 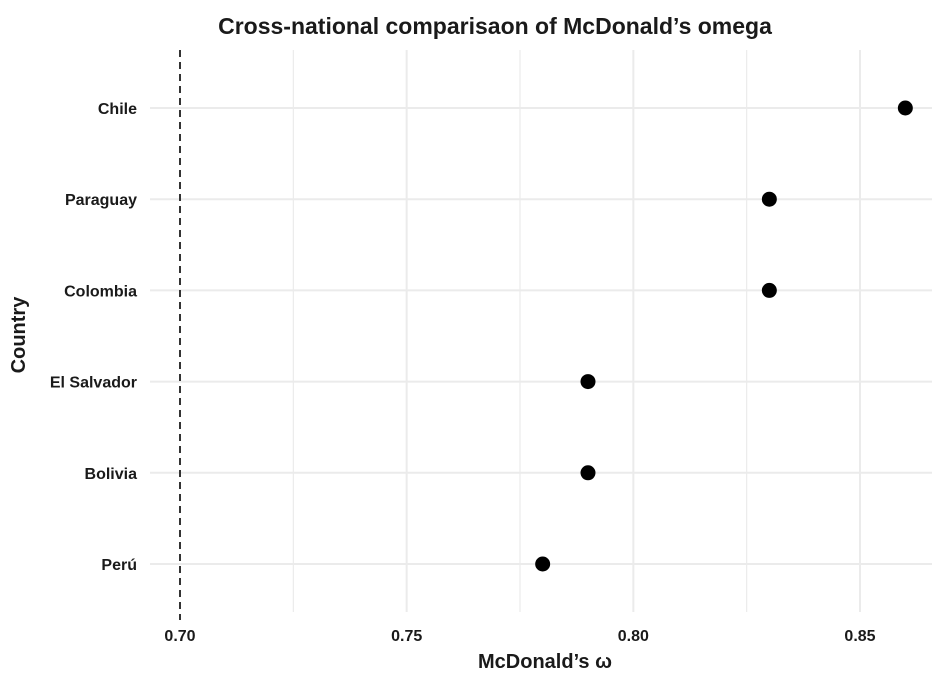 I want to click on y-tick-label: Chile, so click(x=117, y=109).